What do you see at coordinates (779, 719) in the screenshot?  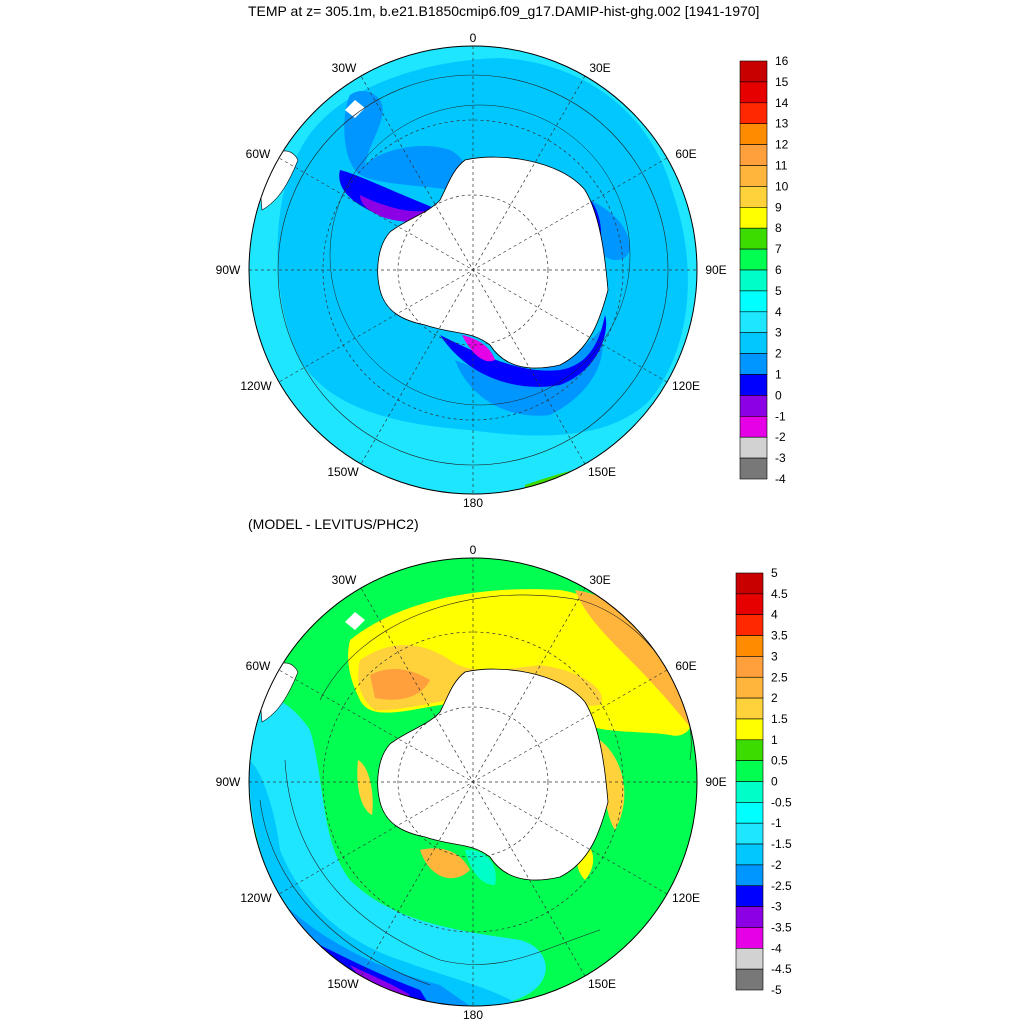 I see `bottom-colorbar-label: 1.5` at bounding box center [779, 719].